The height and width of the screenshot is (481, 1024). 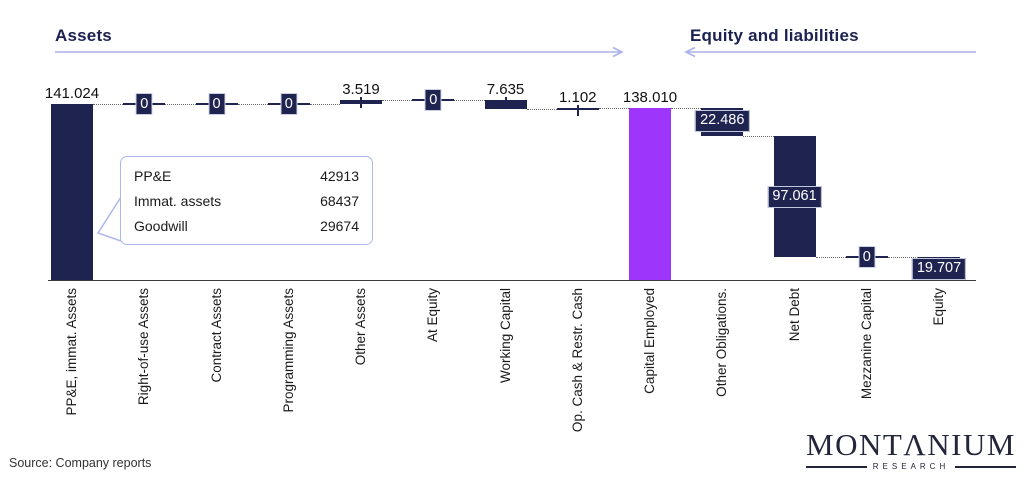 What do you see at coordinates (794, 315) in the screenshot?
I see `category-label-net-debt: Net Debt` at bounding box center [794, 315].